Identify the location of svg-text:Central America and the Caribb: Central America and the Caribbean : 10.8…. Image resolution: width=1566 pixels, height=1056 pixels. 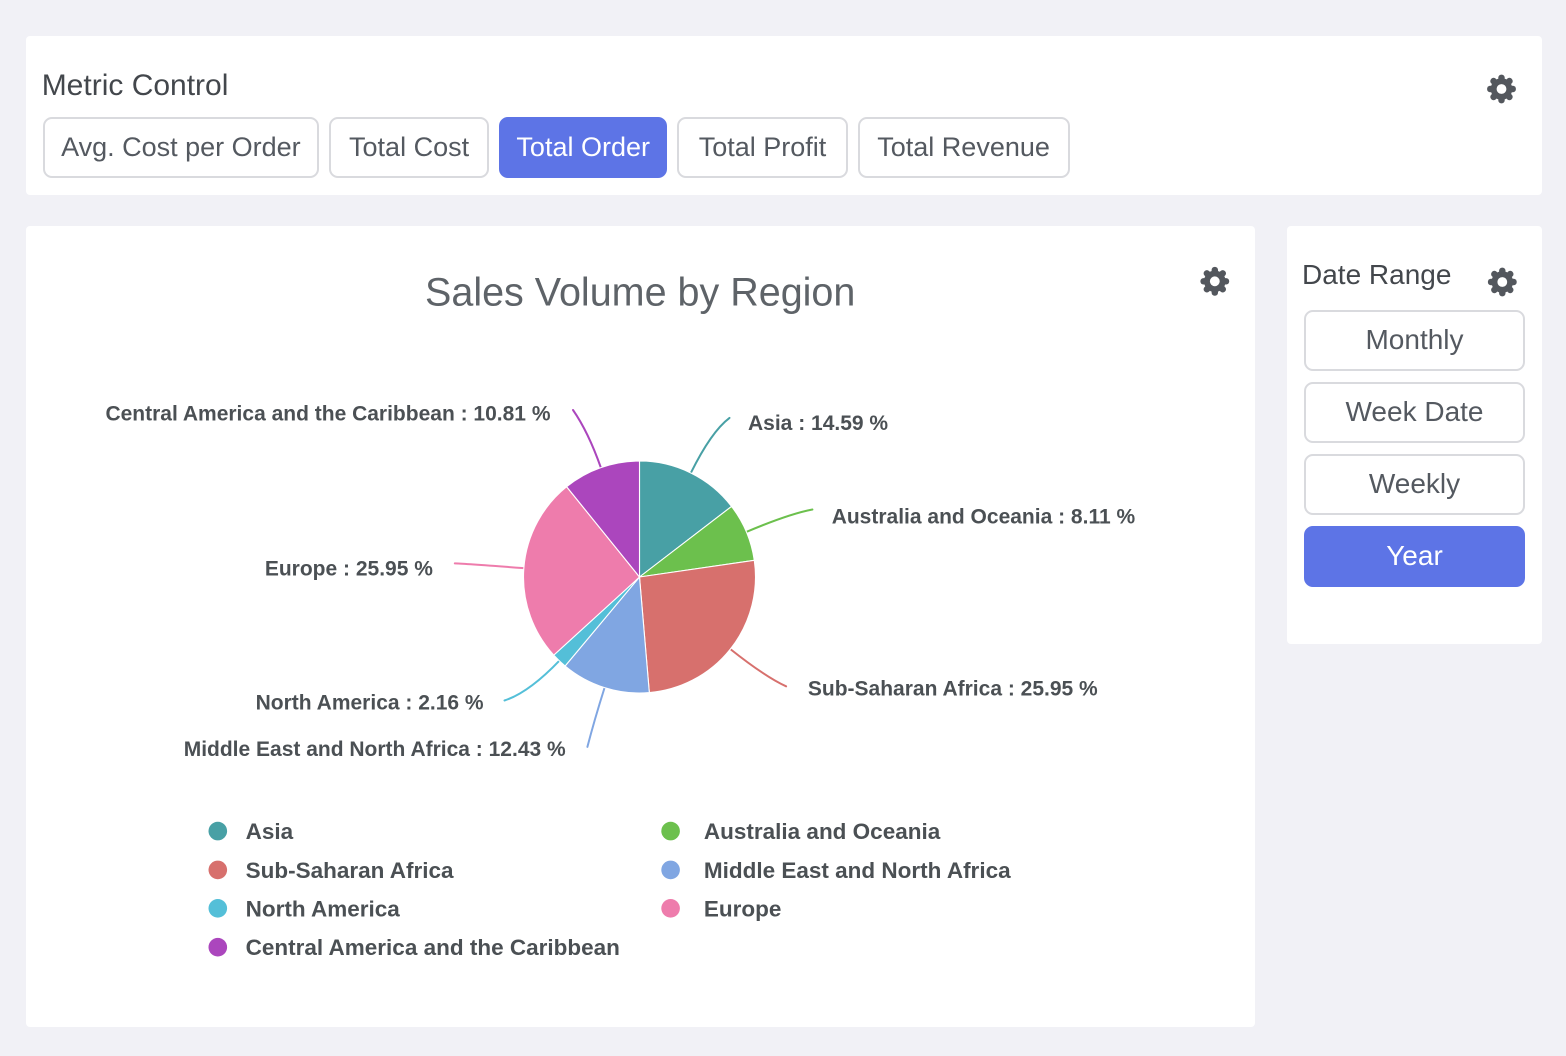
(327, 413).